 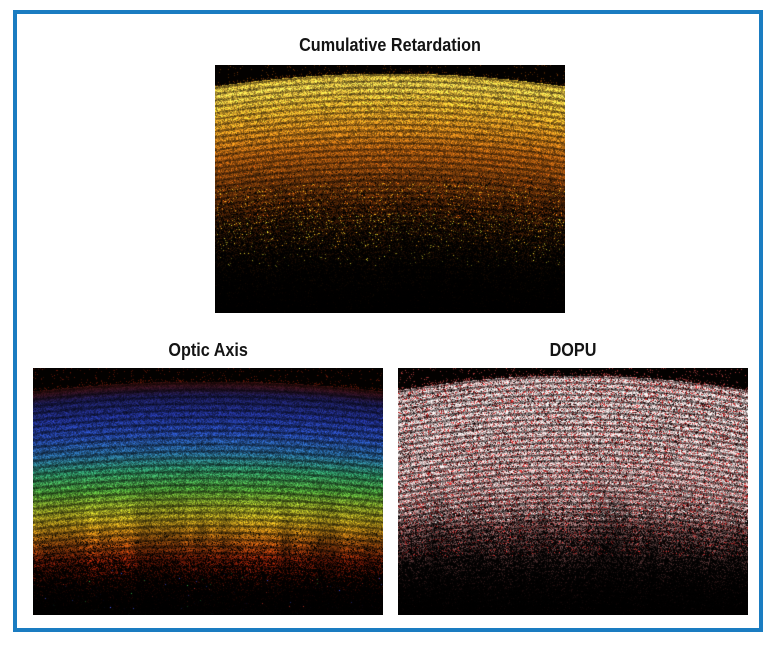 I want to click on panel-title-optic-axis: Optic Axis, so click(x=208, y=350).